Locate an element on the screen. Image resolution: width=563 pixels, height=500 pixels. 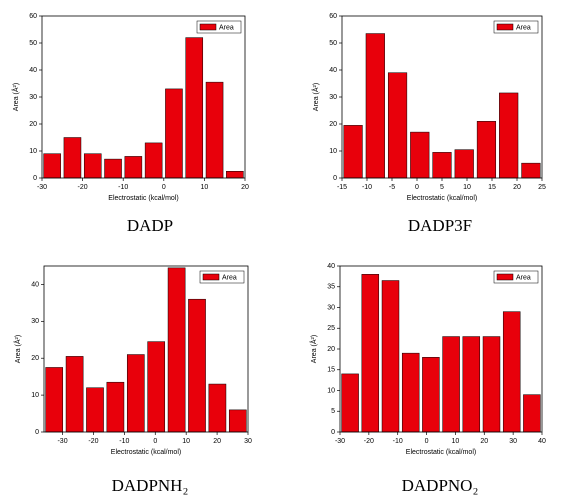
x-tick-label: -15 is located at coordinates (342, 187).